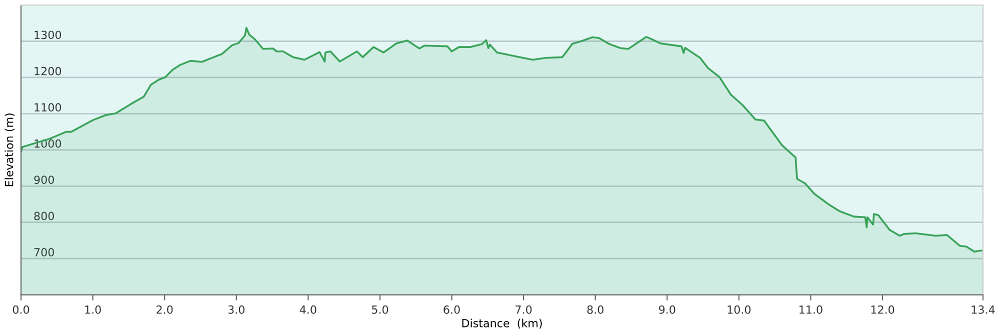 The height and width of the screenshot is (335, 1000). I want to click on x-tick-label: 10.0, so click(739, 309).